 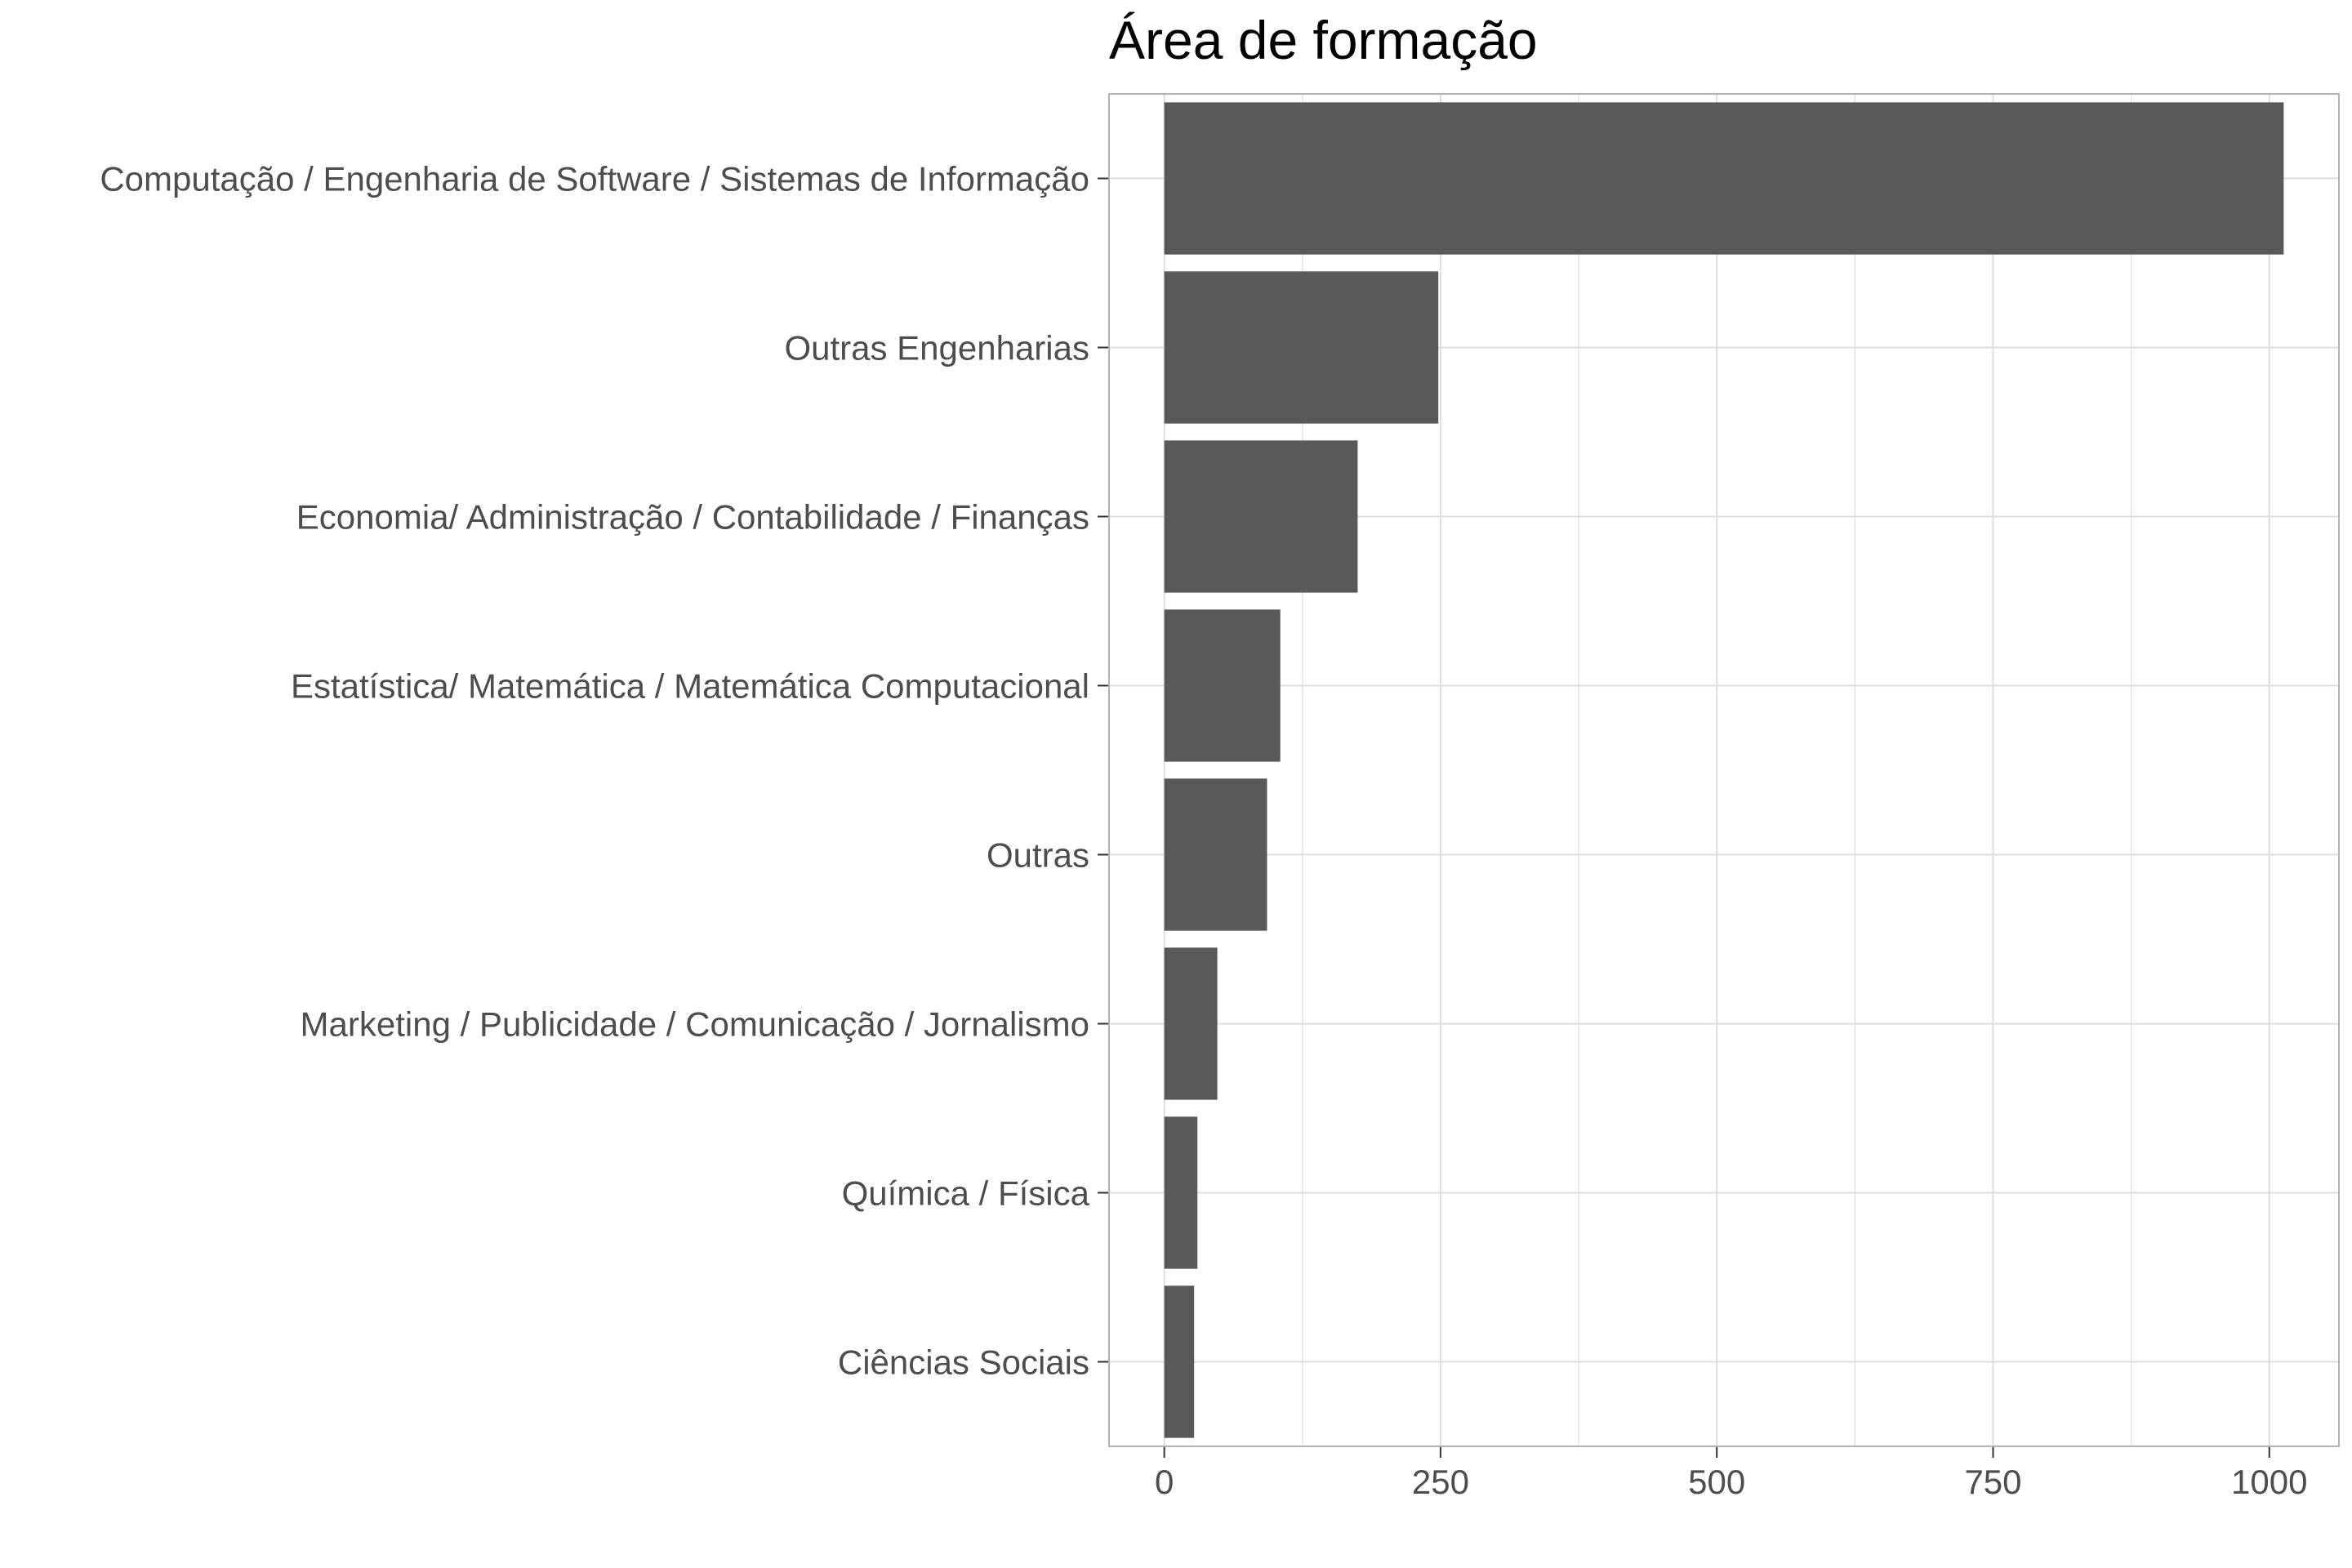 I want to click on y-axis-label: Outras Engenharias, so click(x=936, y=348).